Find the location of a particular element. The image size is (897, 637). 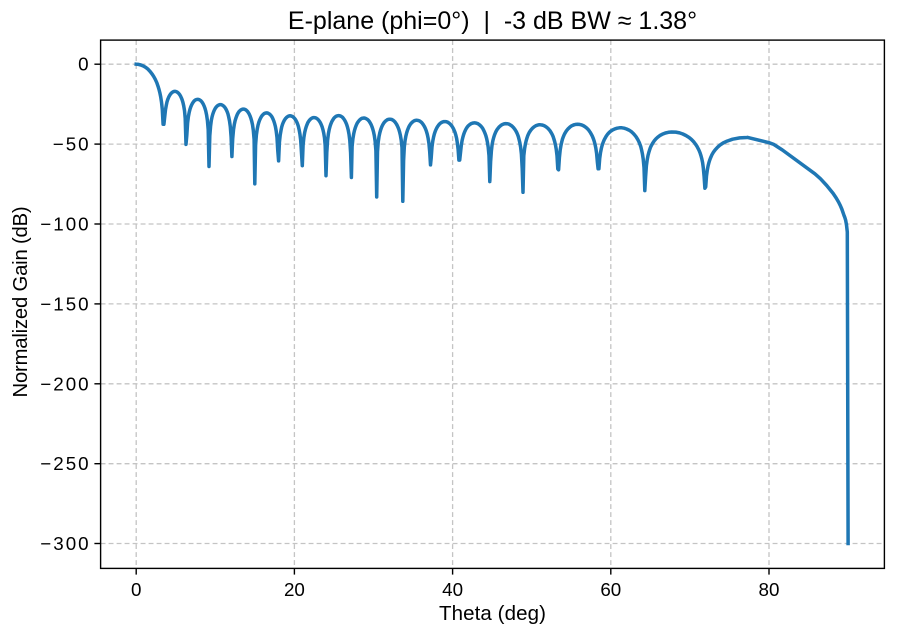

svg-text:E-plane (phi=0°) | -3 dB BW: E-plane (phi=0°) | -3 dB BW ≈ 1.38° is located at coordinates (492, 21).